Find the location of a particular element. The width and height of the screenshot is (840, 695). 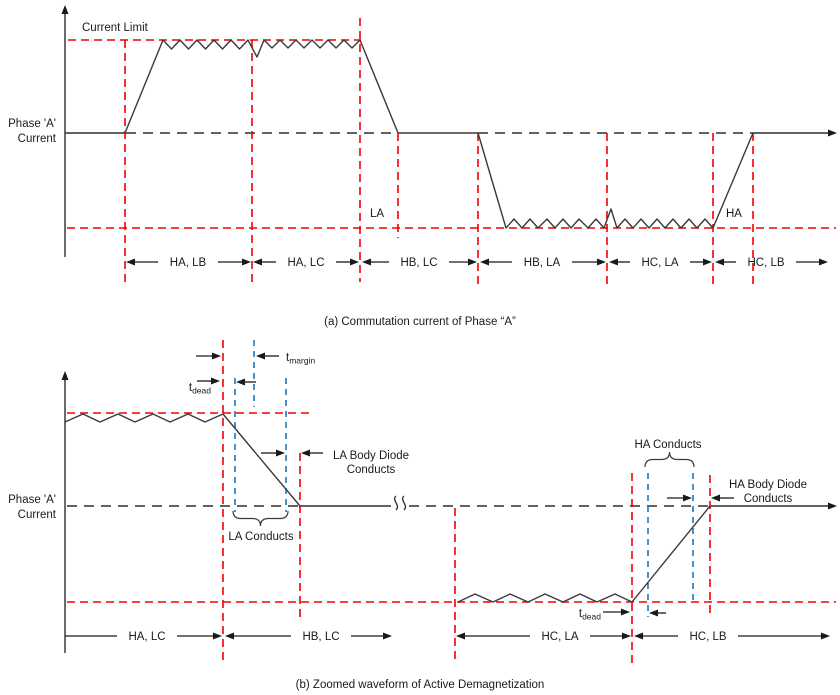

b-ha-bodydiode-label-line1: HA Body Diode is located at coordinates (768, 485).